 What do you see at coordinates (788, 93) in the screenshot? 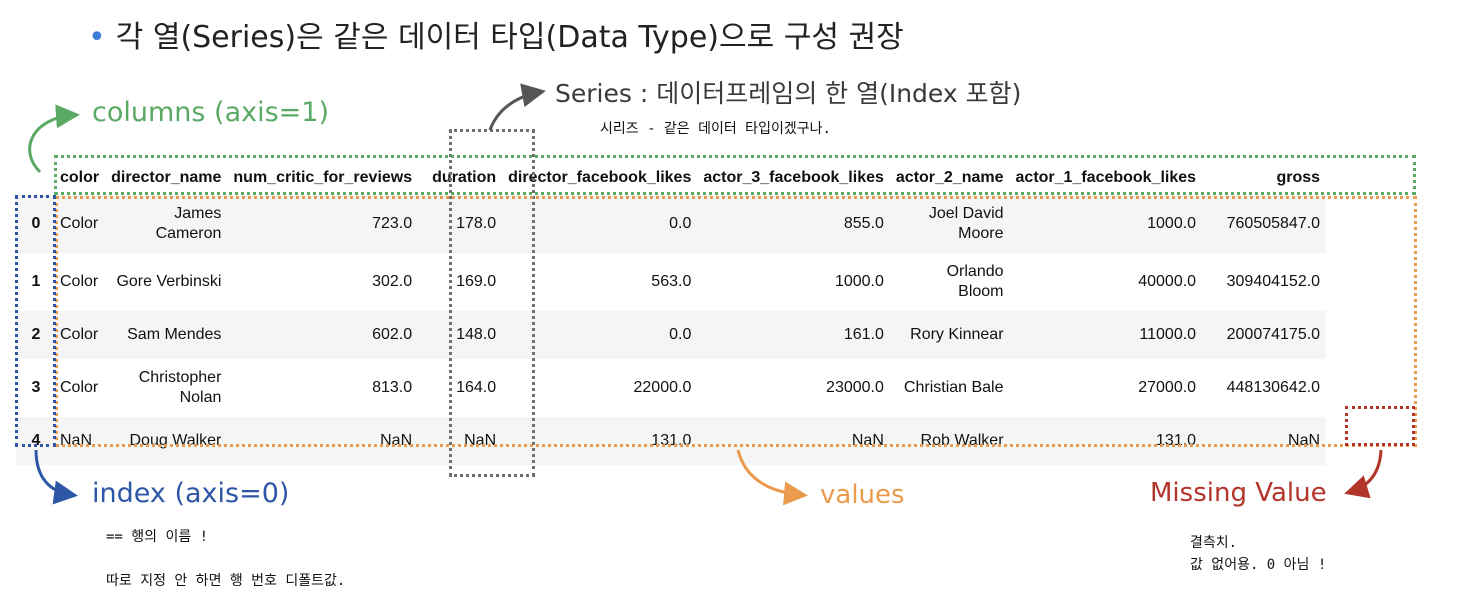
I see `series-label: Series : 데이터프레임의 한 열(Index 포함)` at bounding box center [788, 93].